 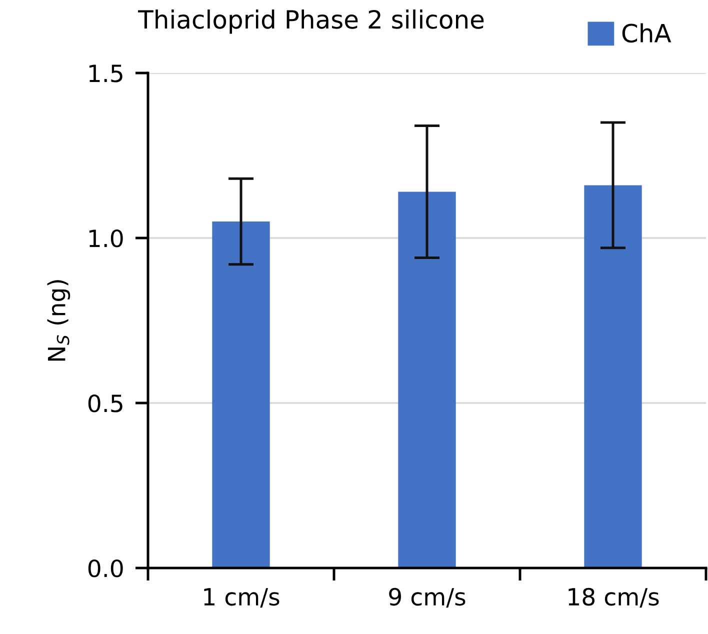 I want to click on x-tick-label: 18 cm/s, so click(x=613, y=598).